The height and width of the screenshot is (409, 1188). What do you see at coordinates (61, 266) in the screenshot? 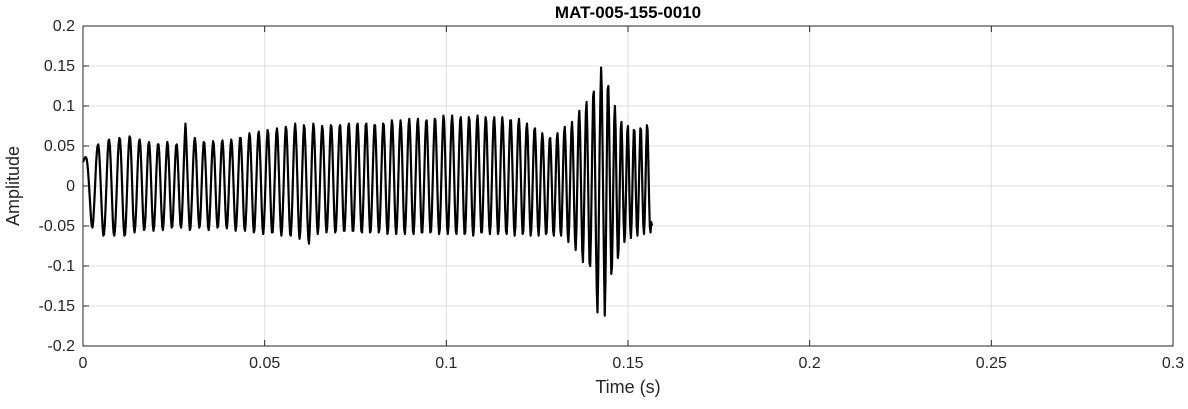
I see `y-tick-label: -0.1` at bounding box center [61, 266].